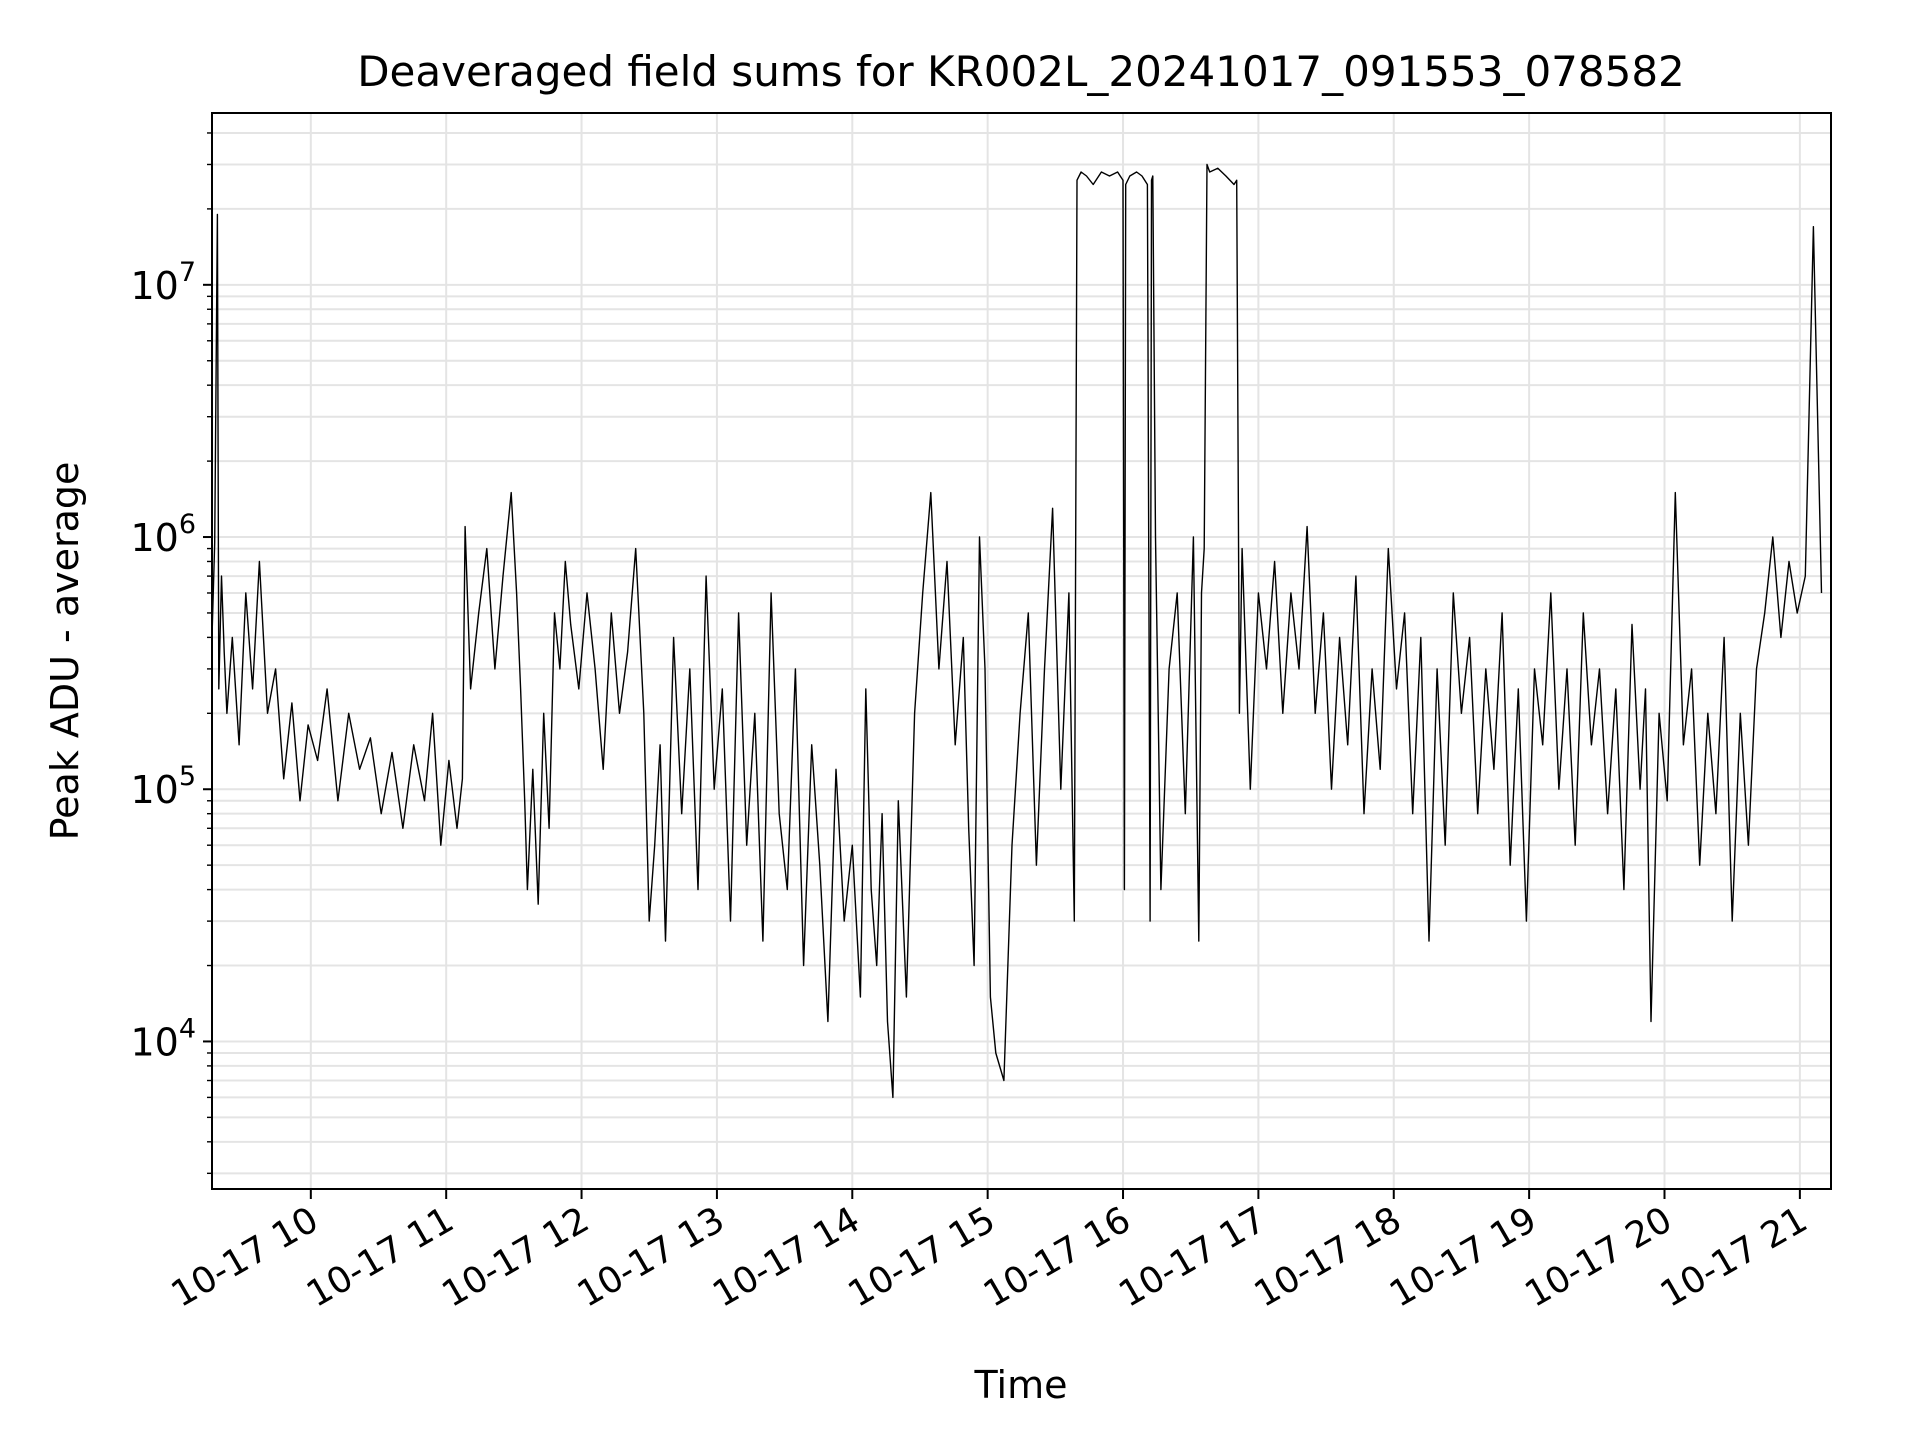  I want to click on y-tick-label: 10⁵, so click(163, 786).